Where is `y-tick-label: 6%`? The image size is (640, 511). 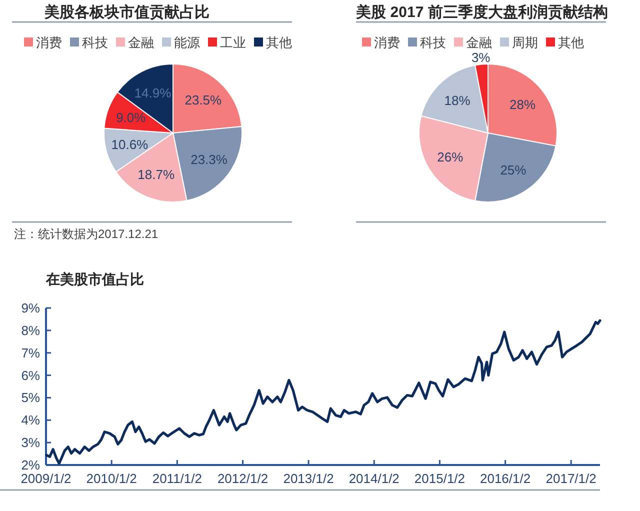 y-tick-label: 6% is located at coordinates (30, 375).